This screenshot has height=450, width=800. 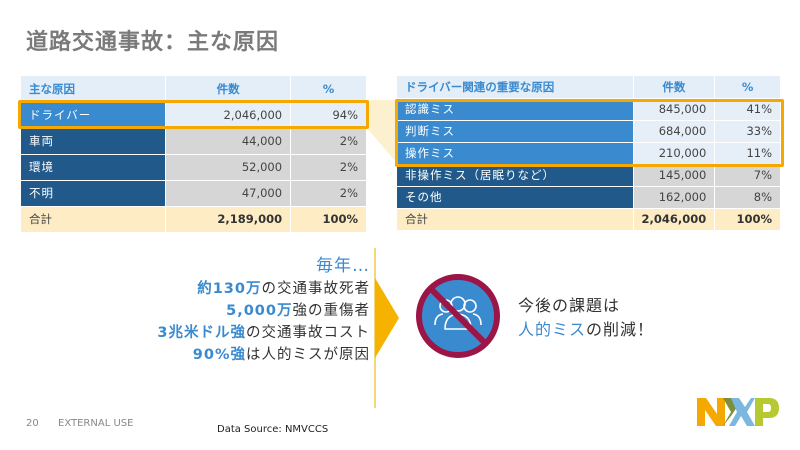 What do you see at coordinates (153, 42) in the screenshot?
I see `slide-title: 道路交通事故：主な原因` at bounding box center [153, 42].